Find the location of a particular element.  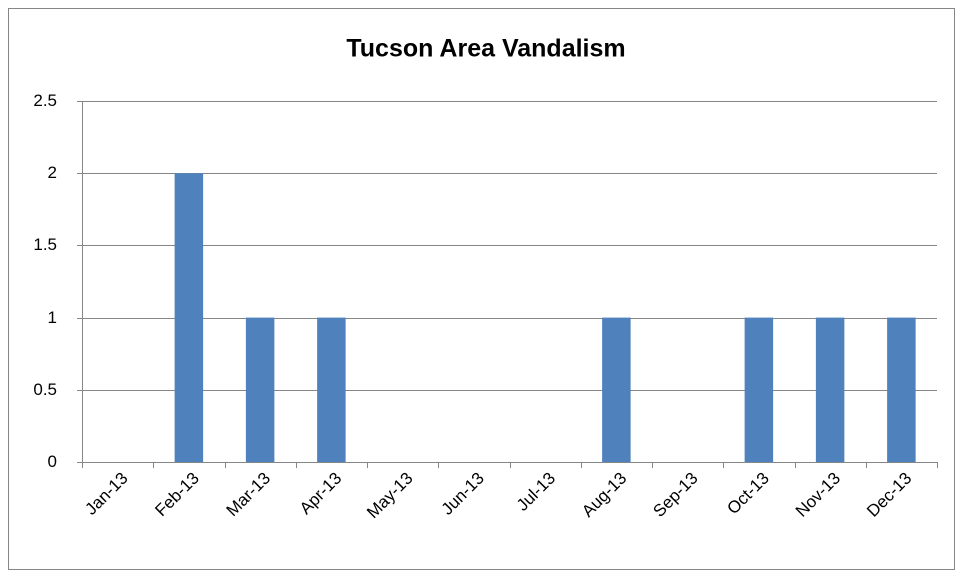

chart-title: Tucson Area Vandalism is located at coordinates (485, 49).